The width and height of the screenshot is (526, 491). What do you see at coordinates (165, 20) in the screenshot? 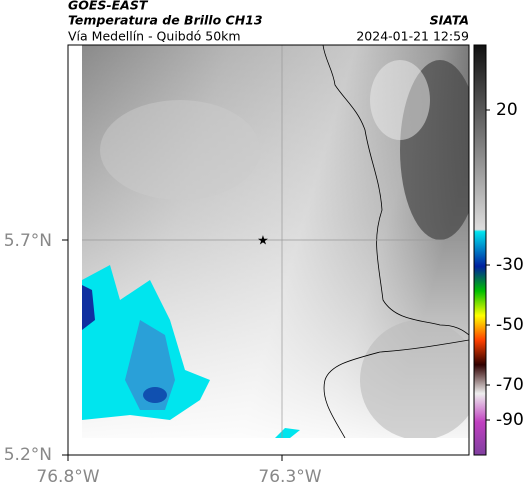
I see `product: Temperatura de Brillo CH13` at bounding box center [165, 20].